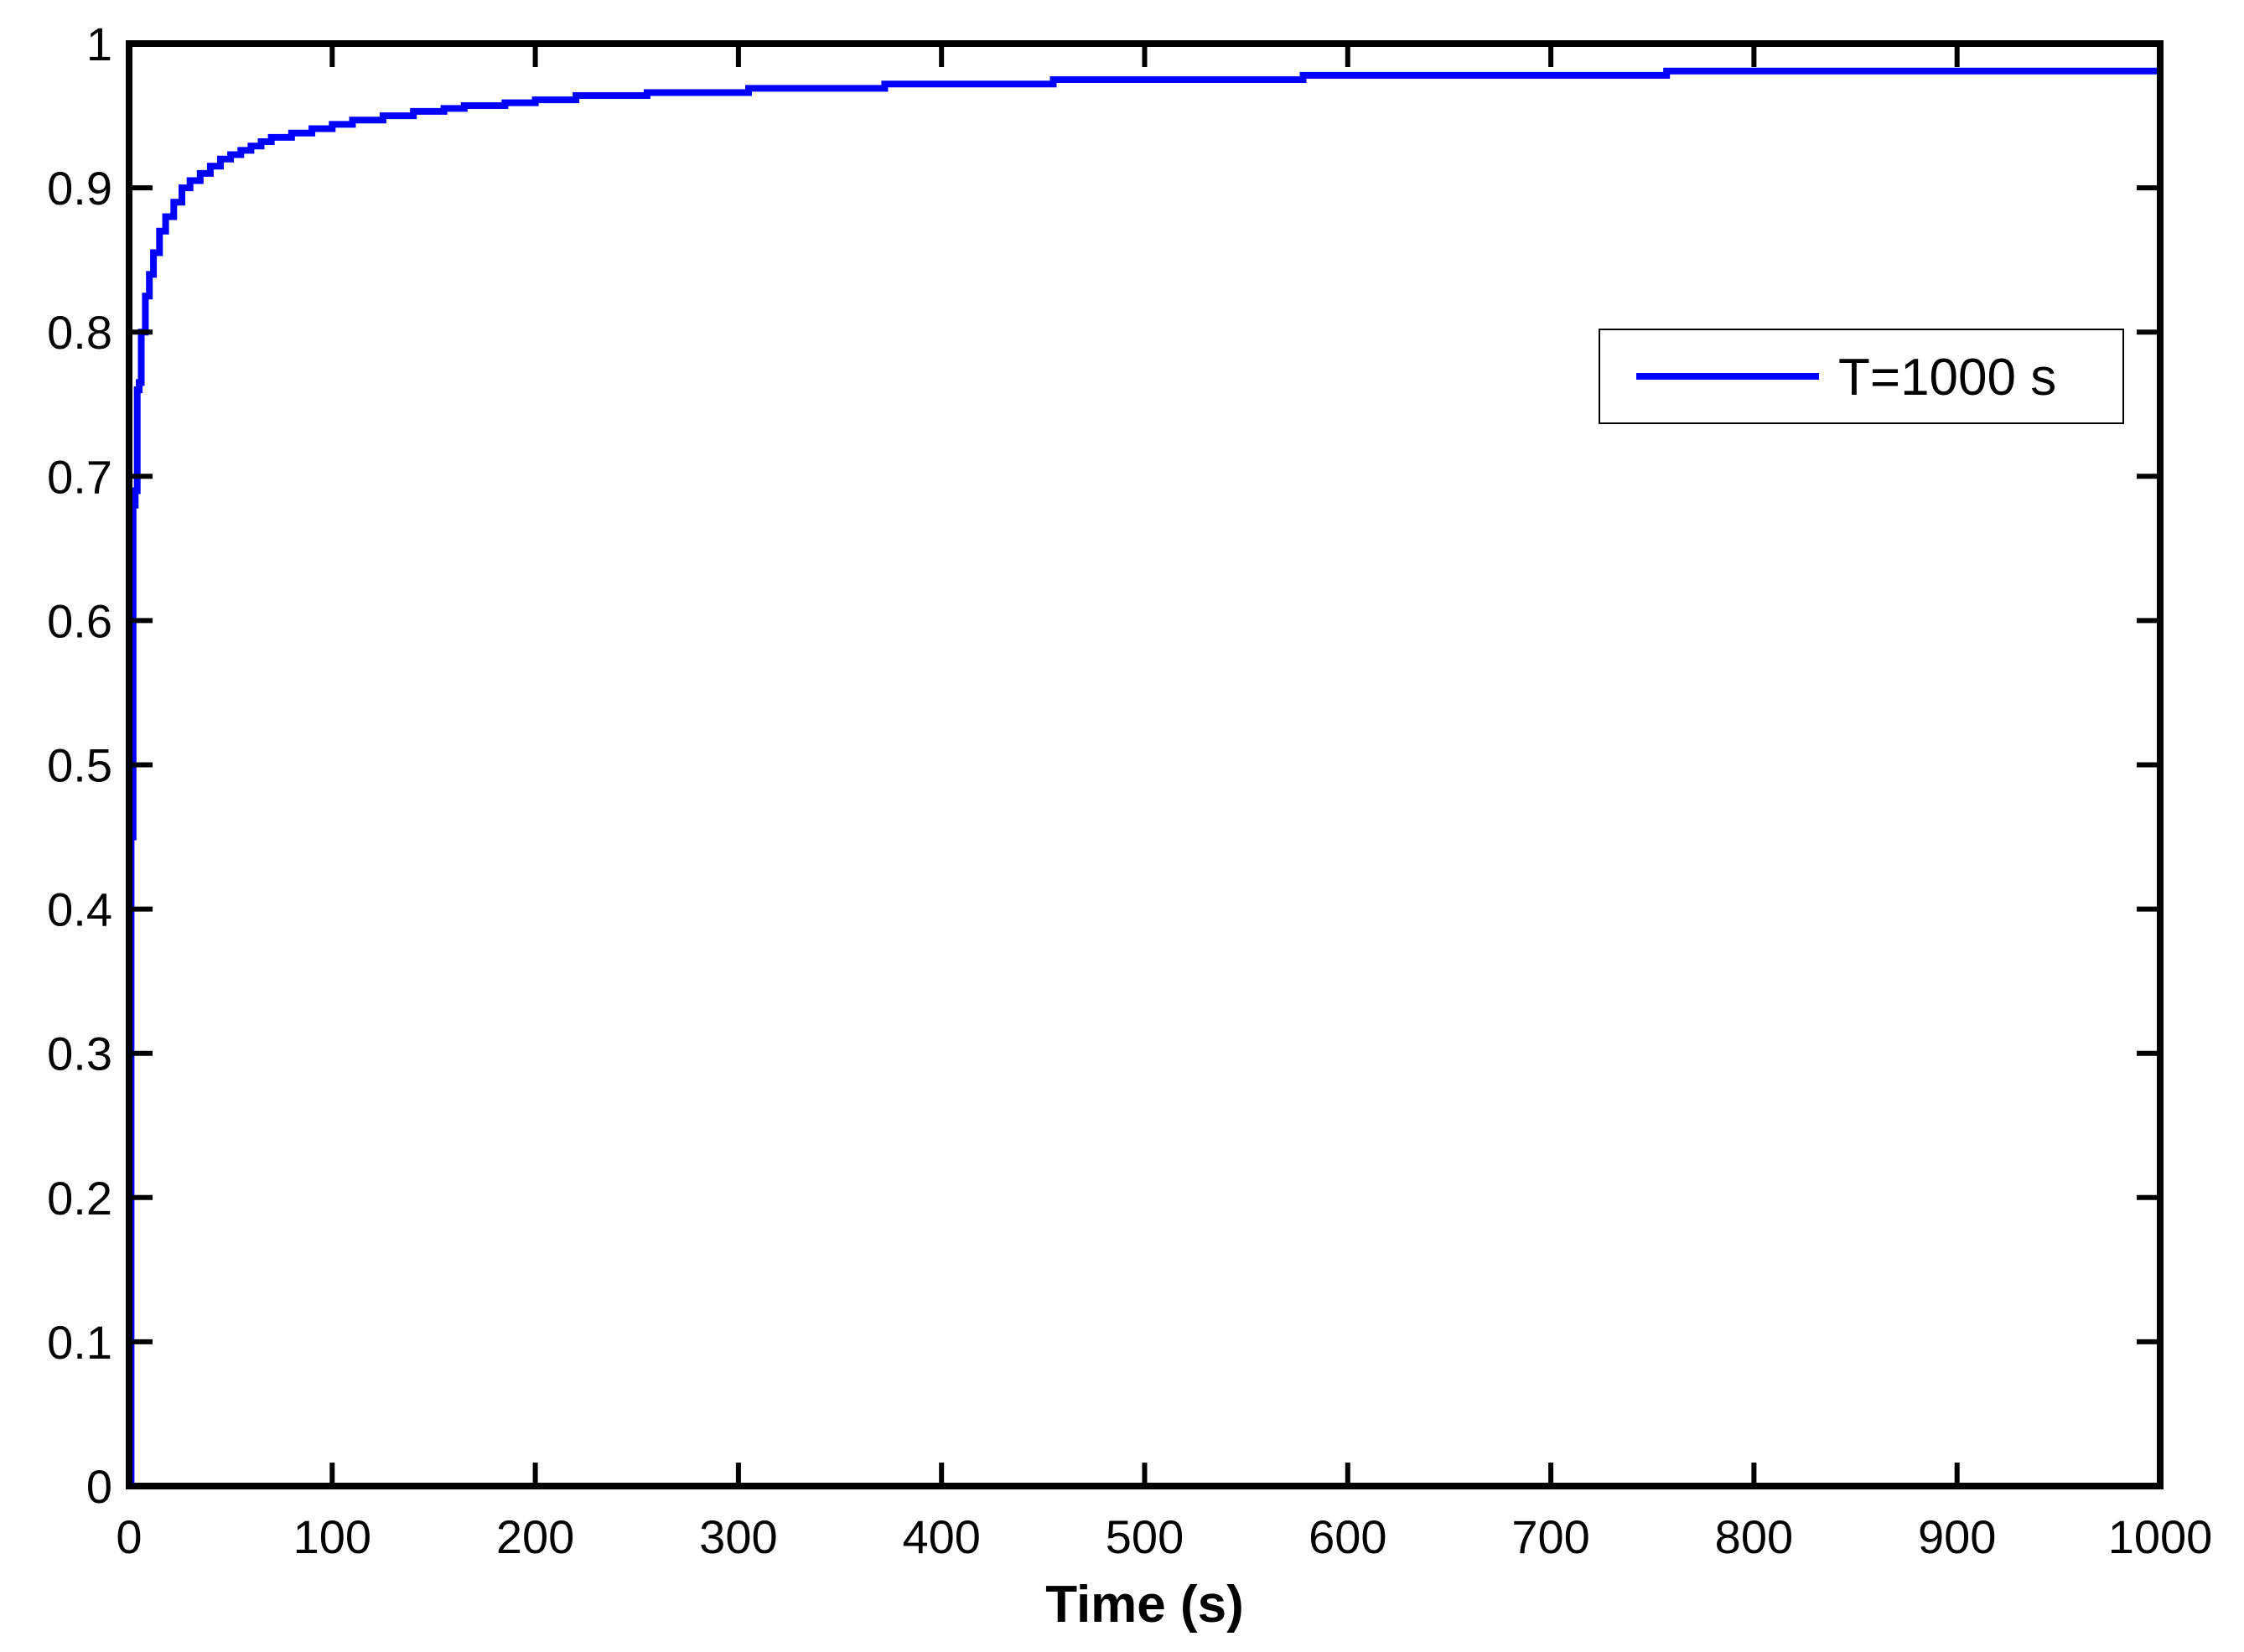 The height and width of the screenshot is (1652, 2244). I want to click on x-tick-label: 900, so click(1957, 1536).